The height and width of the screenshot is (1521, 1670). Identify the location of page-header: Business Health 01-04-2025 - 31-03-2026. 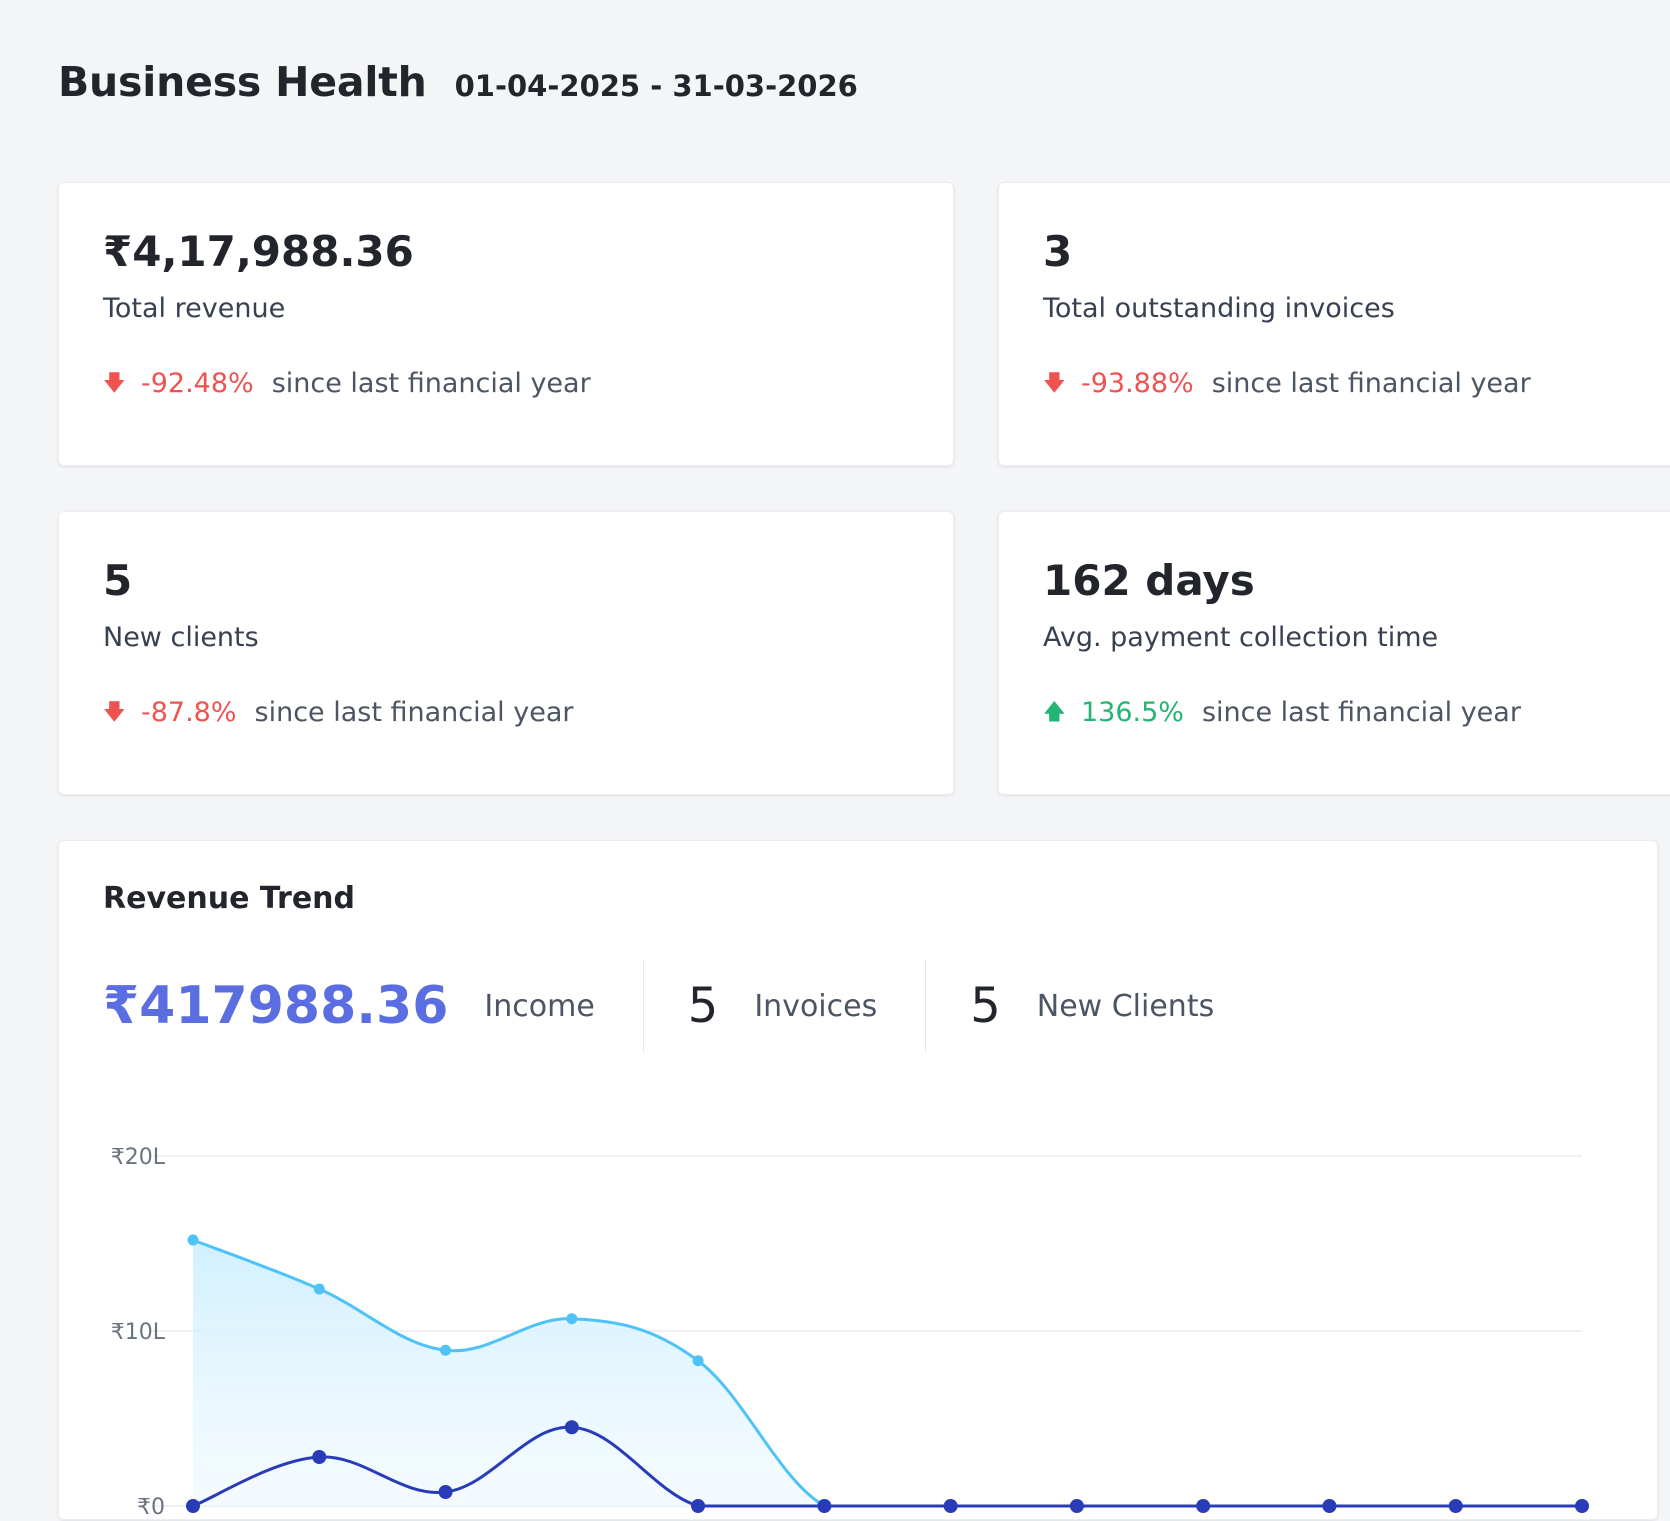
(458, 82).